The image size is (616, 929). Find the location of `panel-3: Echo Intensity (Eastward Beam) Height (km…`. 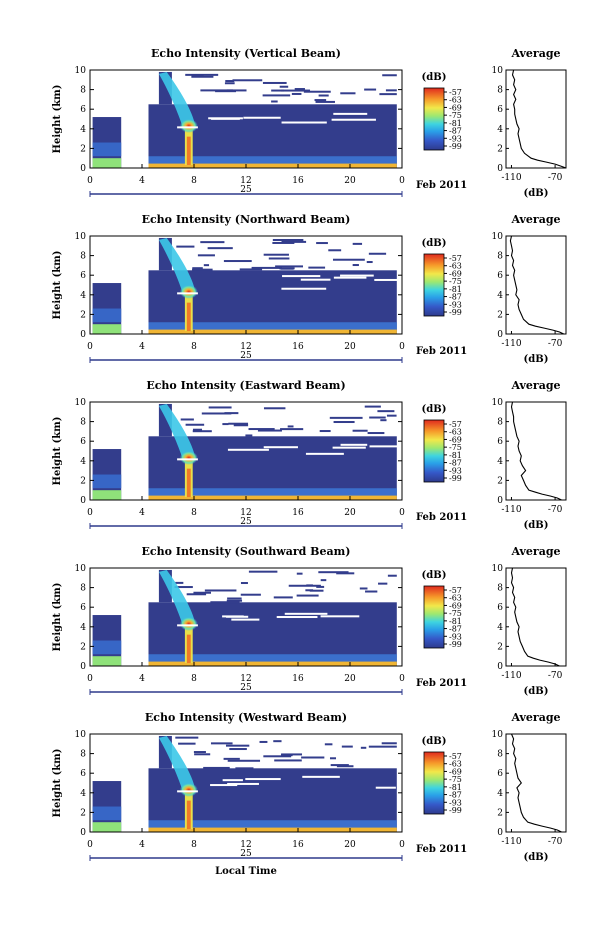

panel-3: Echo Intensity (Eastward Beam) Height (km… is located at coordinates (309, 455).